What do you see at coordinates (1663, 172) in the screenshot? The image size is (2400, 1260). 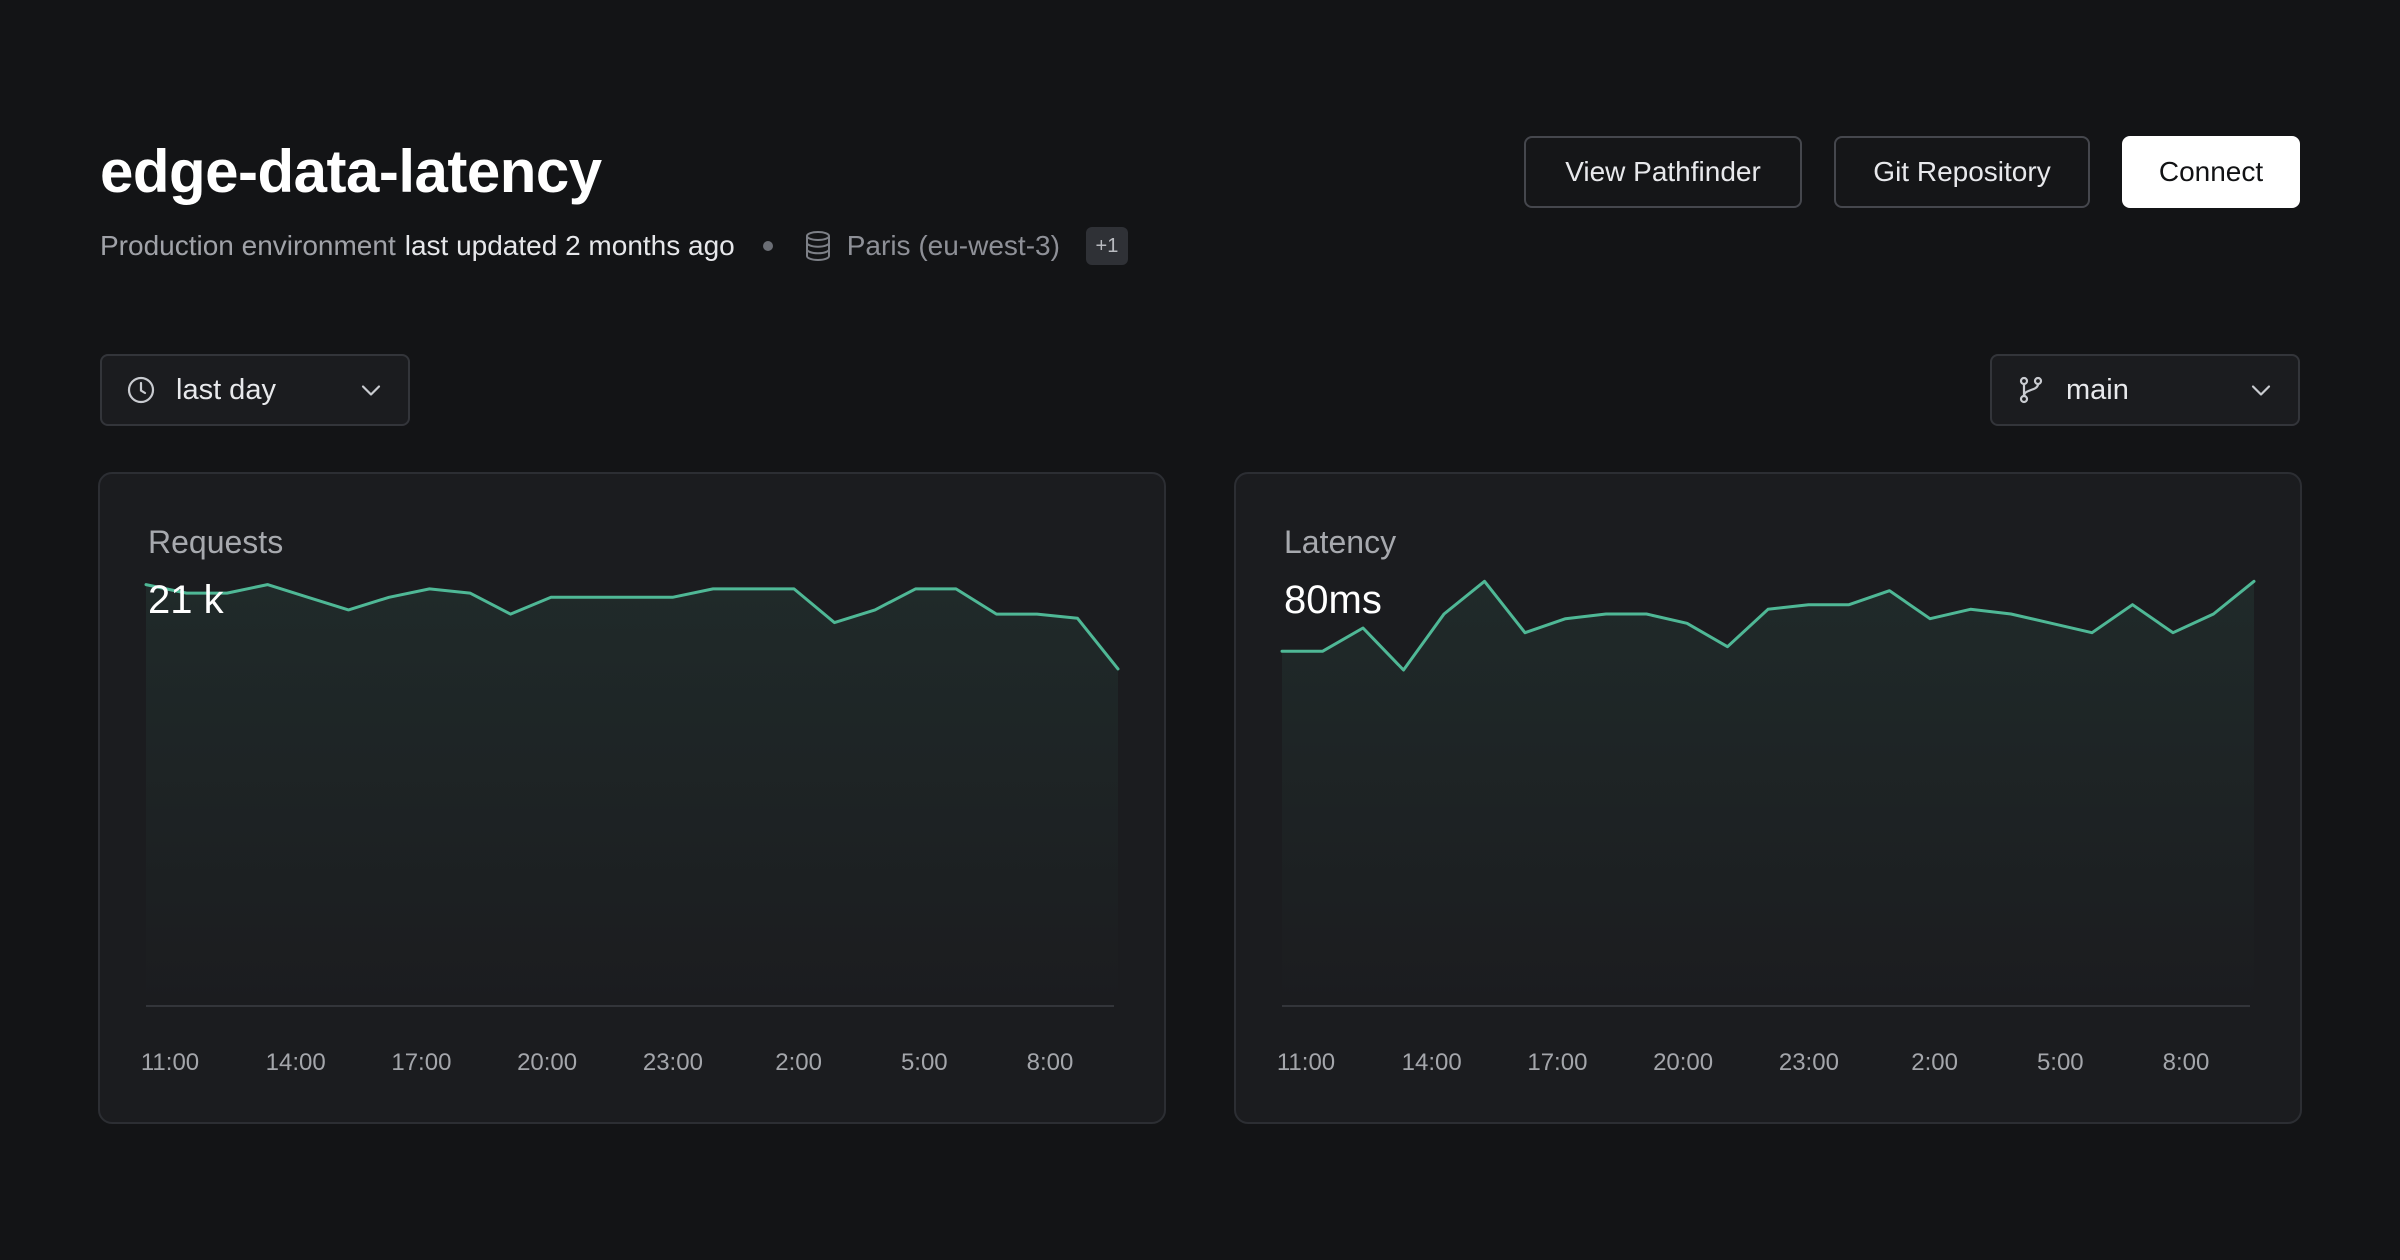 I see `view-pathfinder-button: View Pathfinder` at bounding box center [1663, 172].